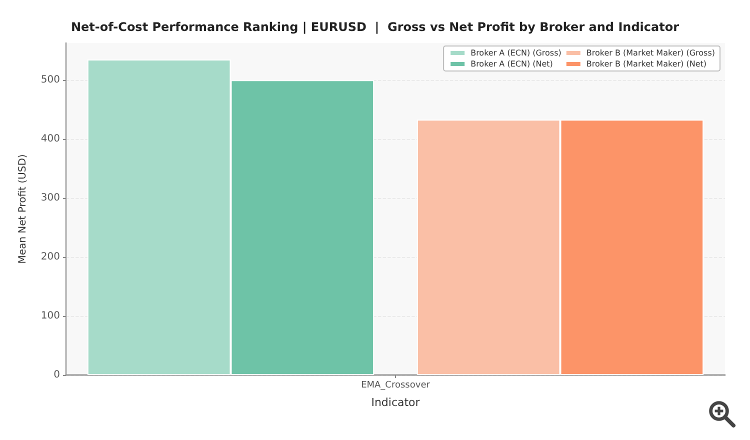 Image resolution: width=750 pixels, height=440 pixels. What do you see at coordinates (57, 375) in the screenshot?
I see `y-tick-label: 0` at bounding box center [57, 375].